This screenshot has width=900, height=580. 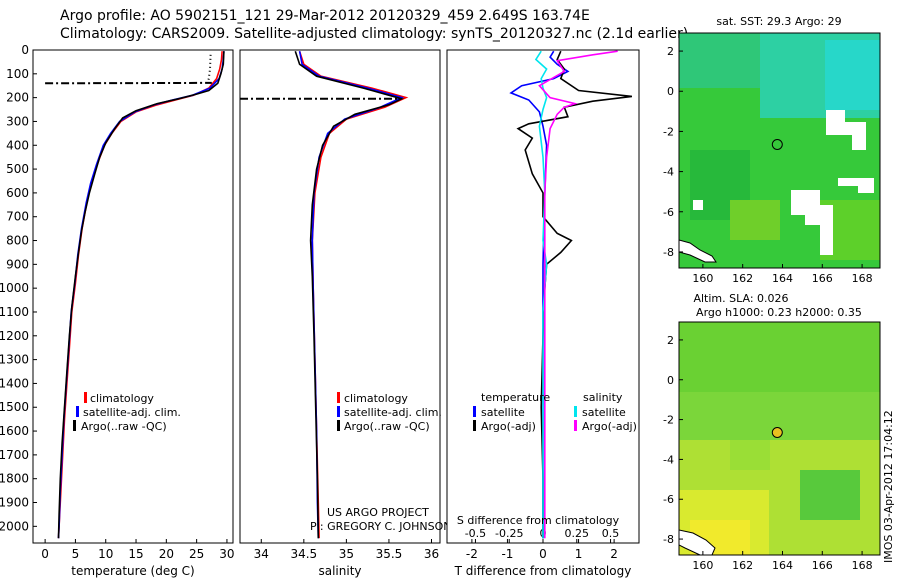 I want to click on sst-map-y-ticks: 2 0 -2 -4 -6 -8, so click(x=673, y=152).